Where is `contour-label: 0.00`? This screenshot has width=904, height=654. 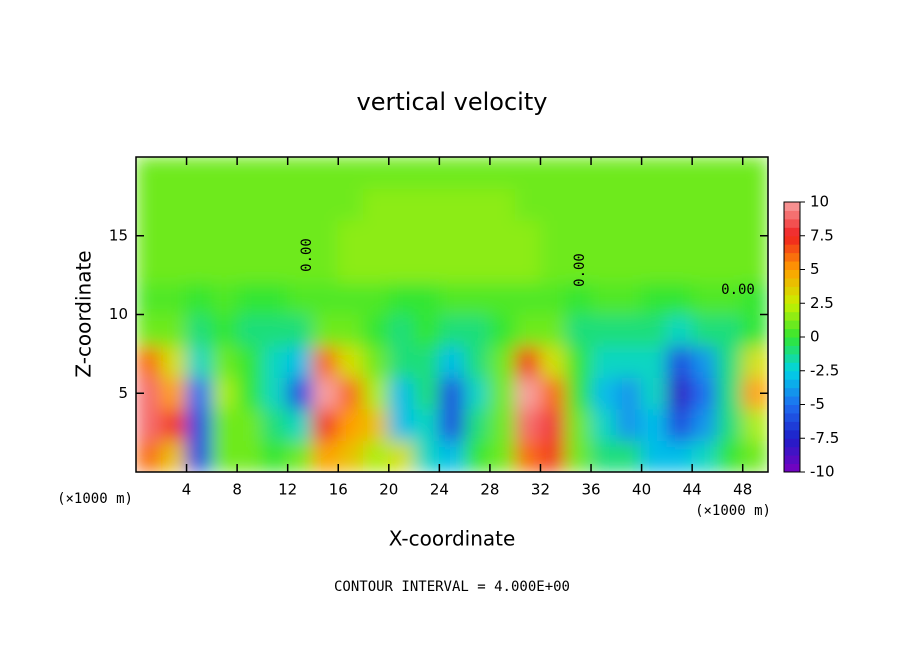
contour-label: 0.00 is located at coordinates (580, 270).